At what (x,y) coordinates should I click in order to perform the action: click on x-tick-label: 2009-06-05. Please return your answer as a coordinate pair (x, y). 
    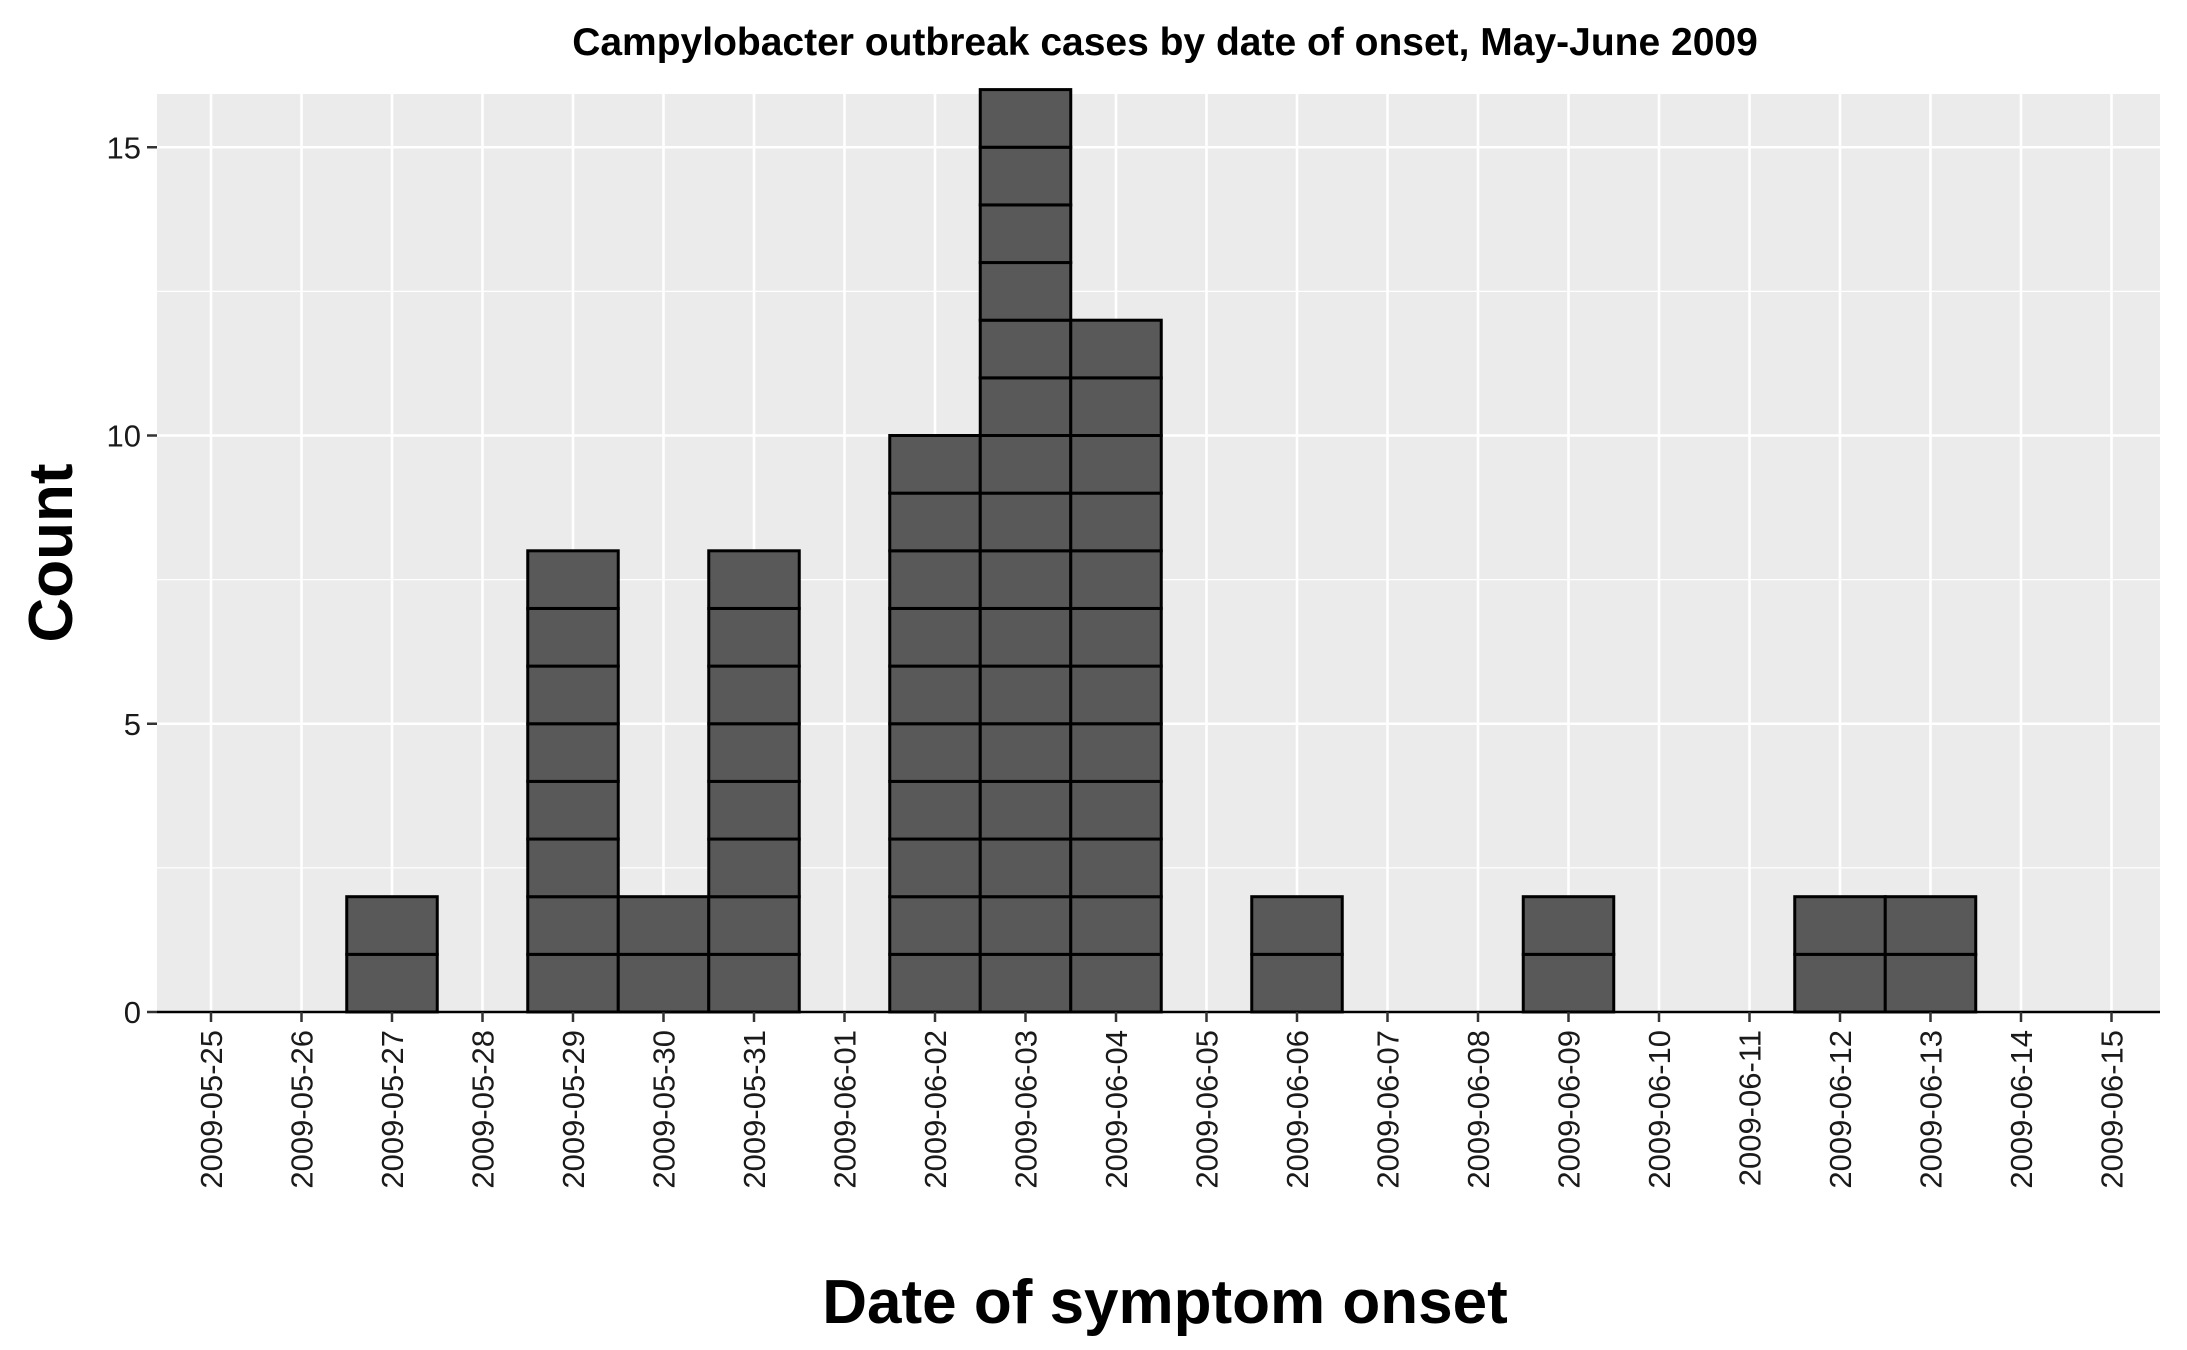
    Looking at the image, I should click on (1207, 1109).